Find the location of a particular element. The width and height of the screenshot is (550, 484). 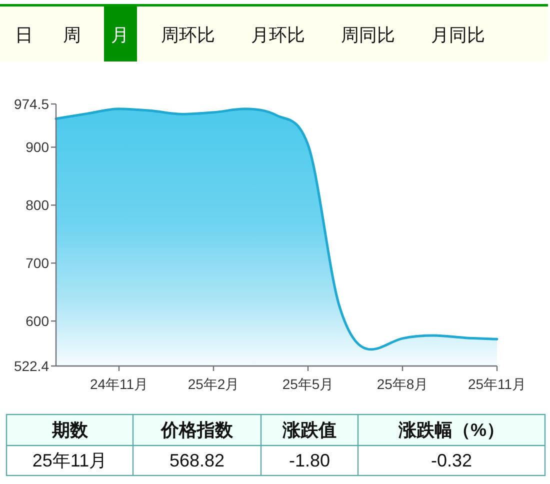

y-tick-label: 600 is located at coordinates (38, 321).